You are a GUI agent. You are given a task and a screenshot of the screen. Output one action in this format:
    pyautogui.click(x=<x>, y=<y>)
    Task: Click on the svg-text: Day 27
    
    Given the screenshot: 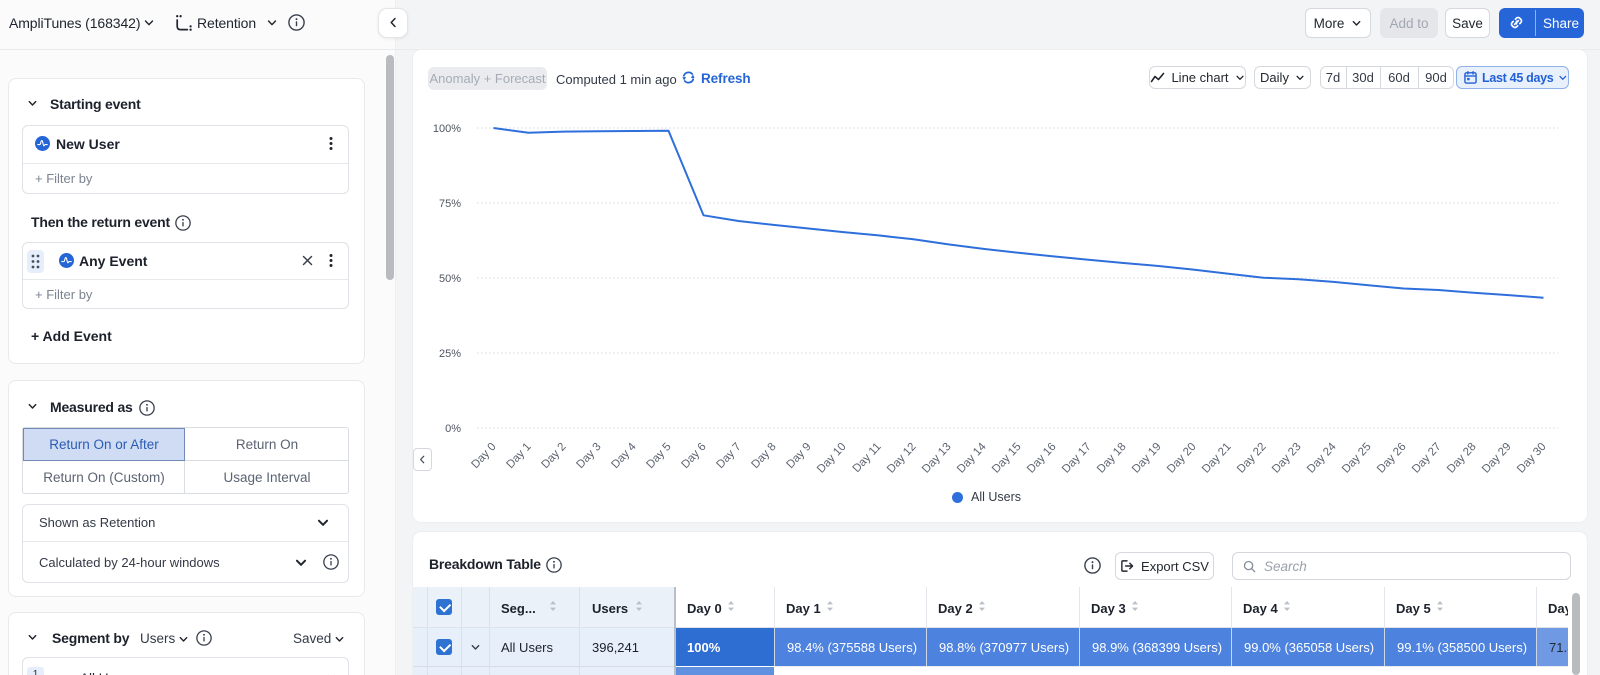 What is the action you would take?
    pyautogui.click(x=1427, y=458)
    